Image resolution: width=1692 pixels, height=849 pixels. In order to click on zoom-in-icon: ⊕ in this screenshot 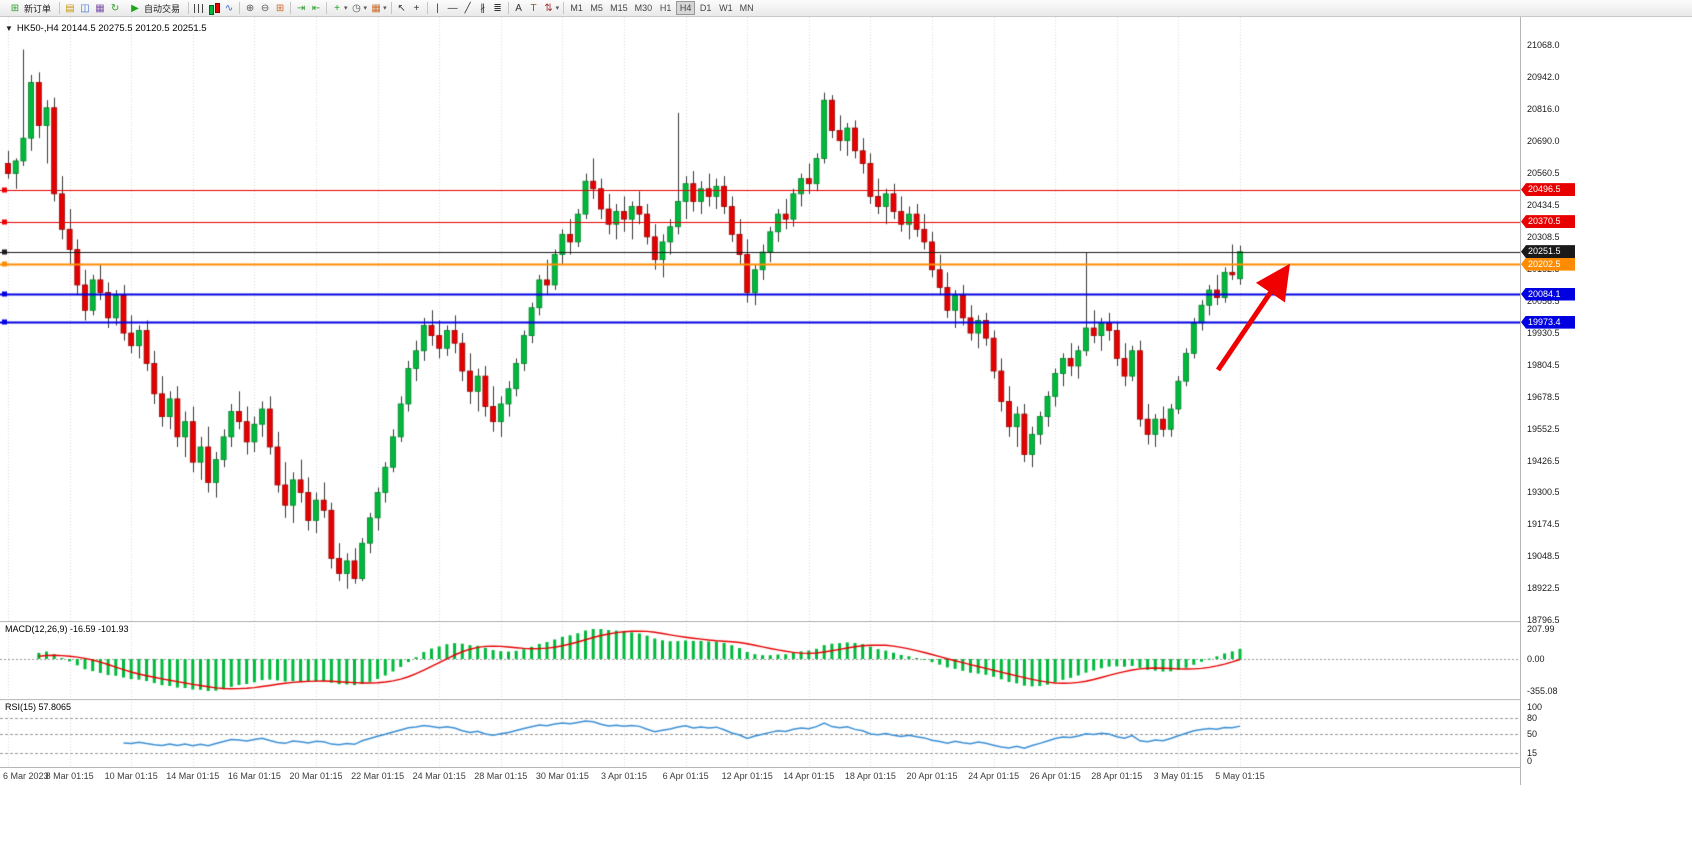, I will do `click(250, 8)`.